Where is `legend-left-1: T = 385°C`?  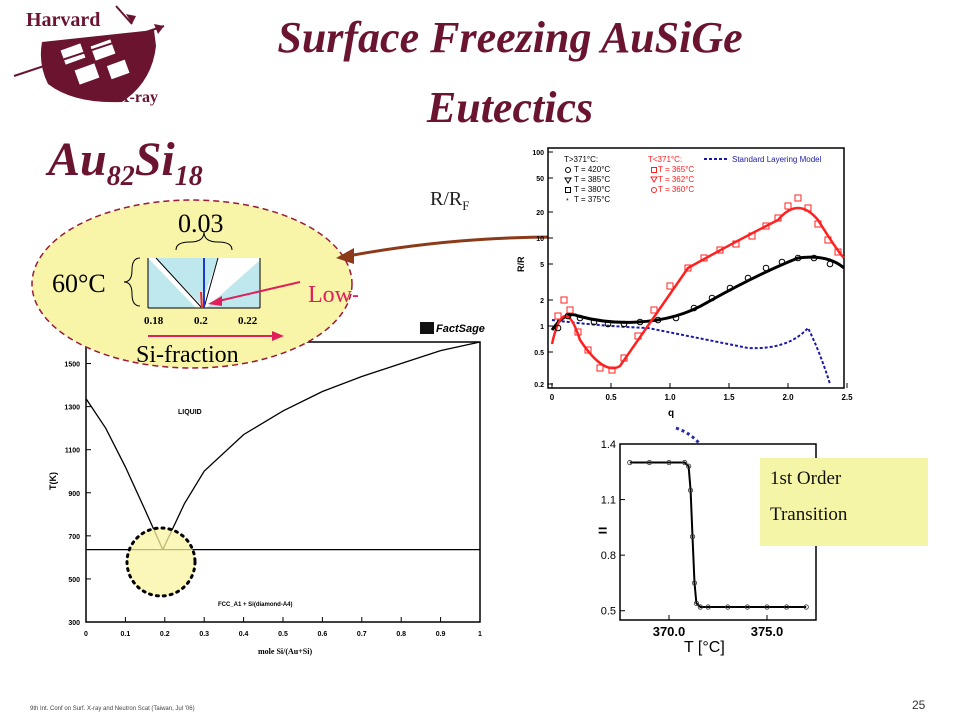
legend-left-1: T = 385°C is located at coordinates (592, 179).